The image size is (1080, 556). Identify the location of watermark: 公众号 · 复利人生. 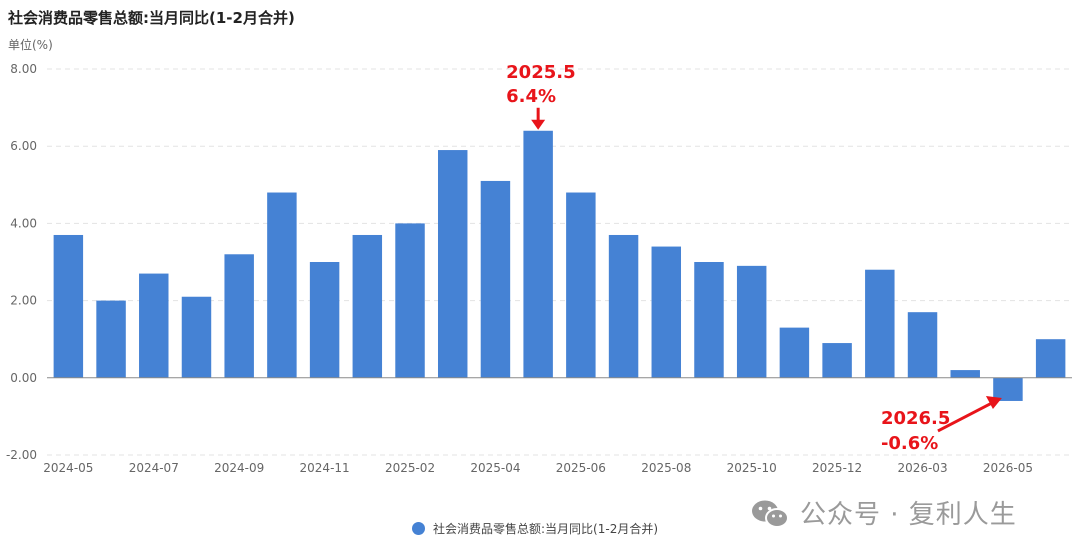
(883, 512).